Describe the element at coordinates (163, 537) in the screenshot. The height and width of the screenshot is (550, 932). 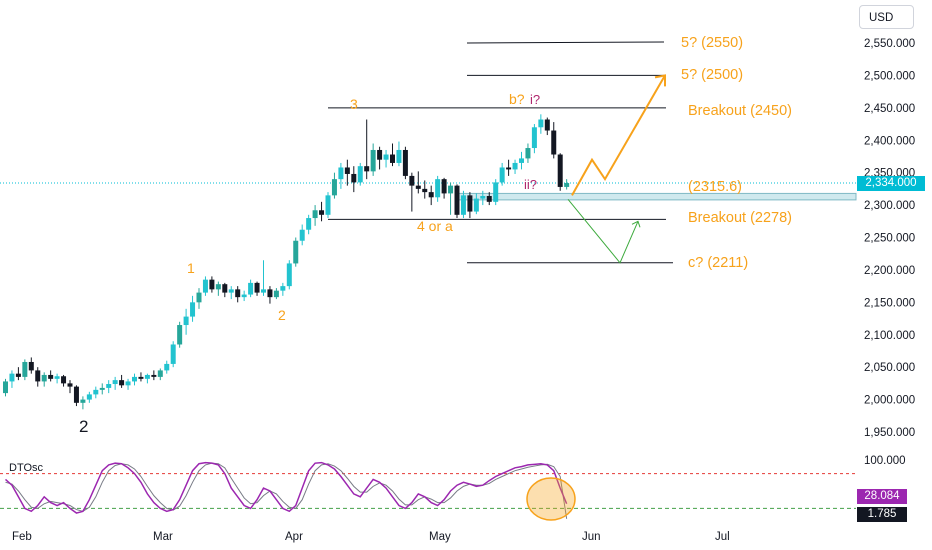
I see `x-tick-label: Mar` at that location.